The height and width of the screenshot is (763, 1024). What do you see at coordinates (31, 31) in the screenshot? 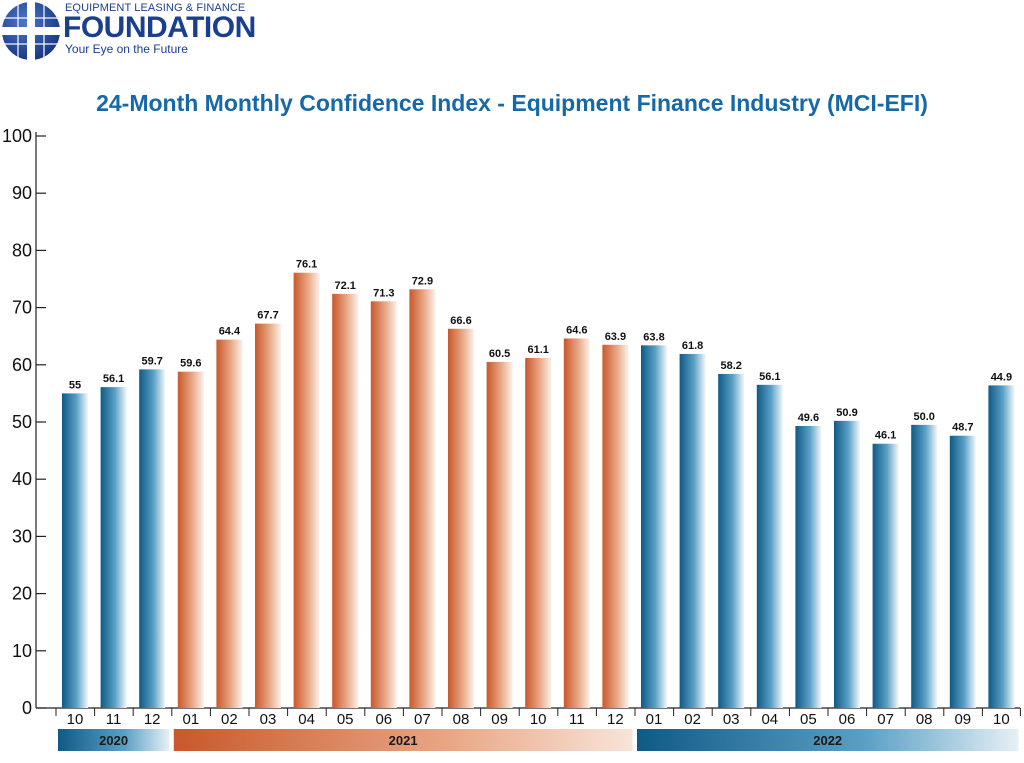
I see `globe-icon` at bounding box center [31, 31].